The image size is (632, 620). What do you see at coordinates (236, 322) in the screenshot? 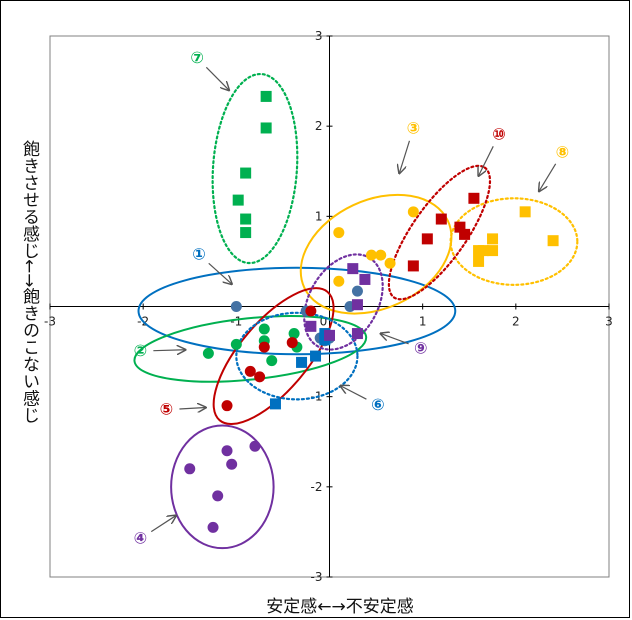
I see `x-tick-label: -1` at bounding box center [236, 322].